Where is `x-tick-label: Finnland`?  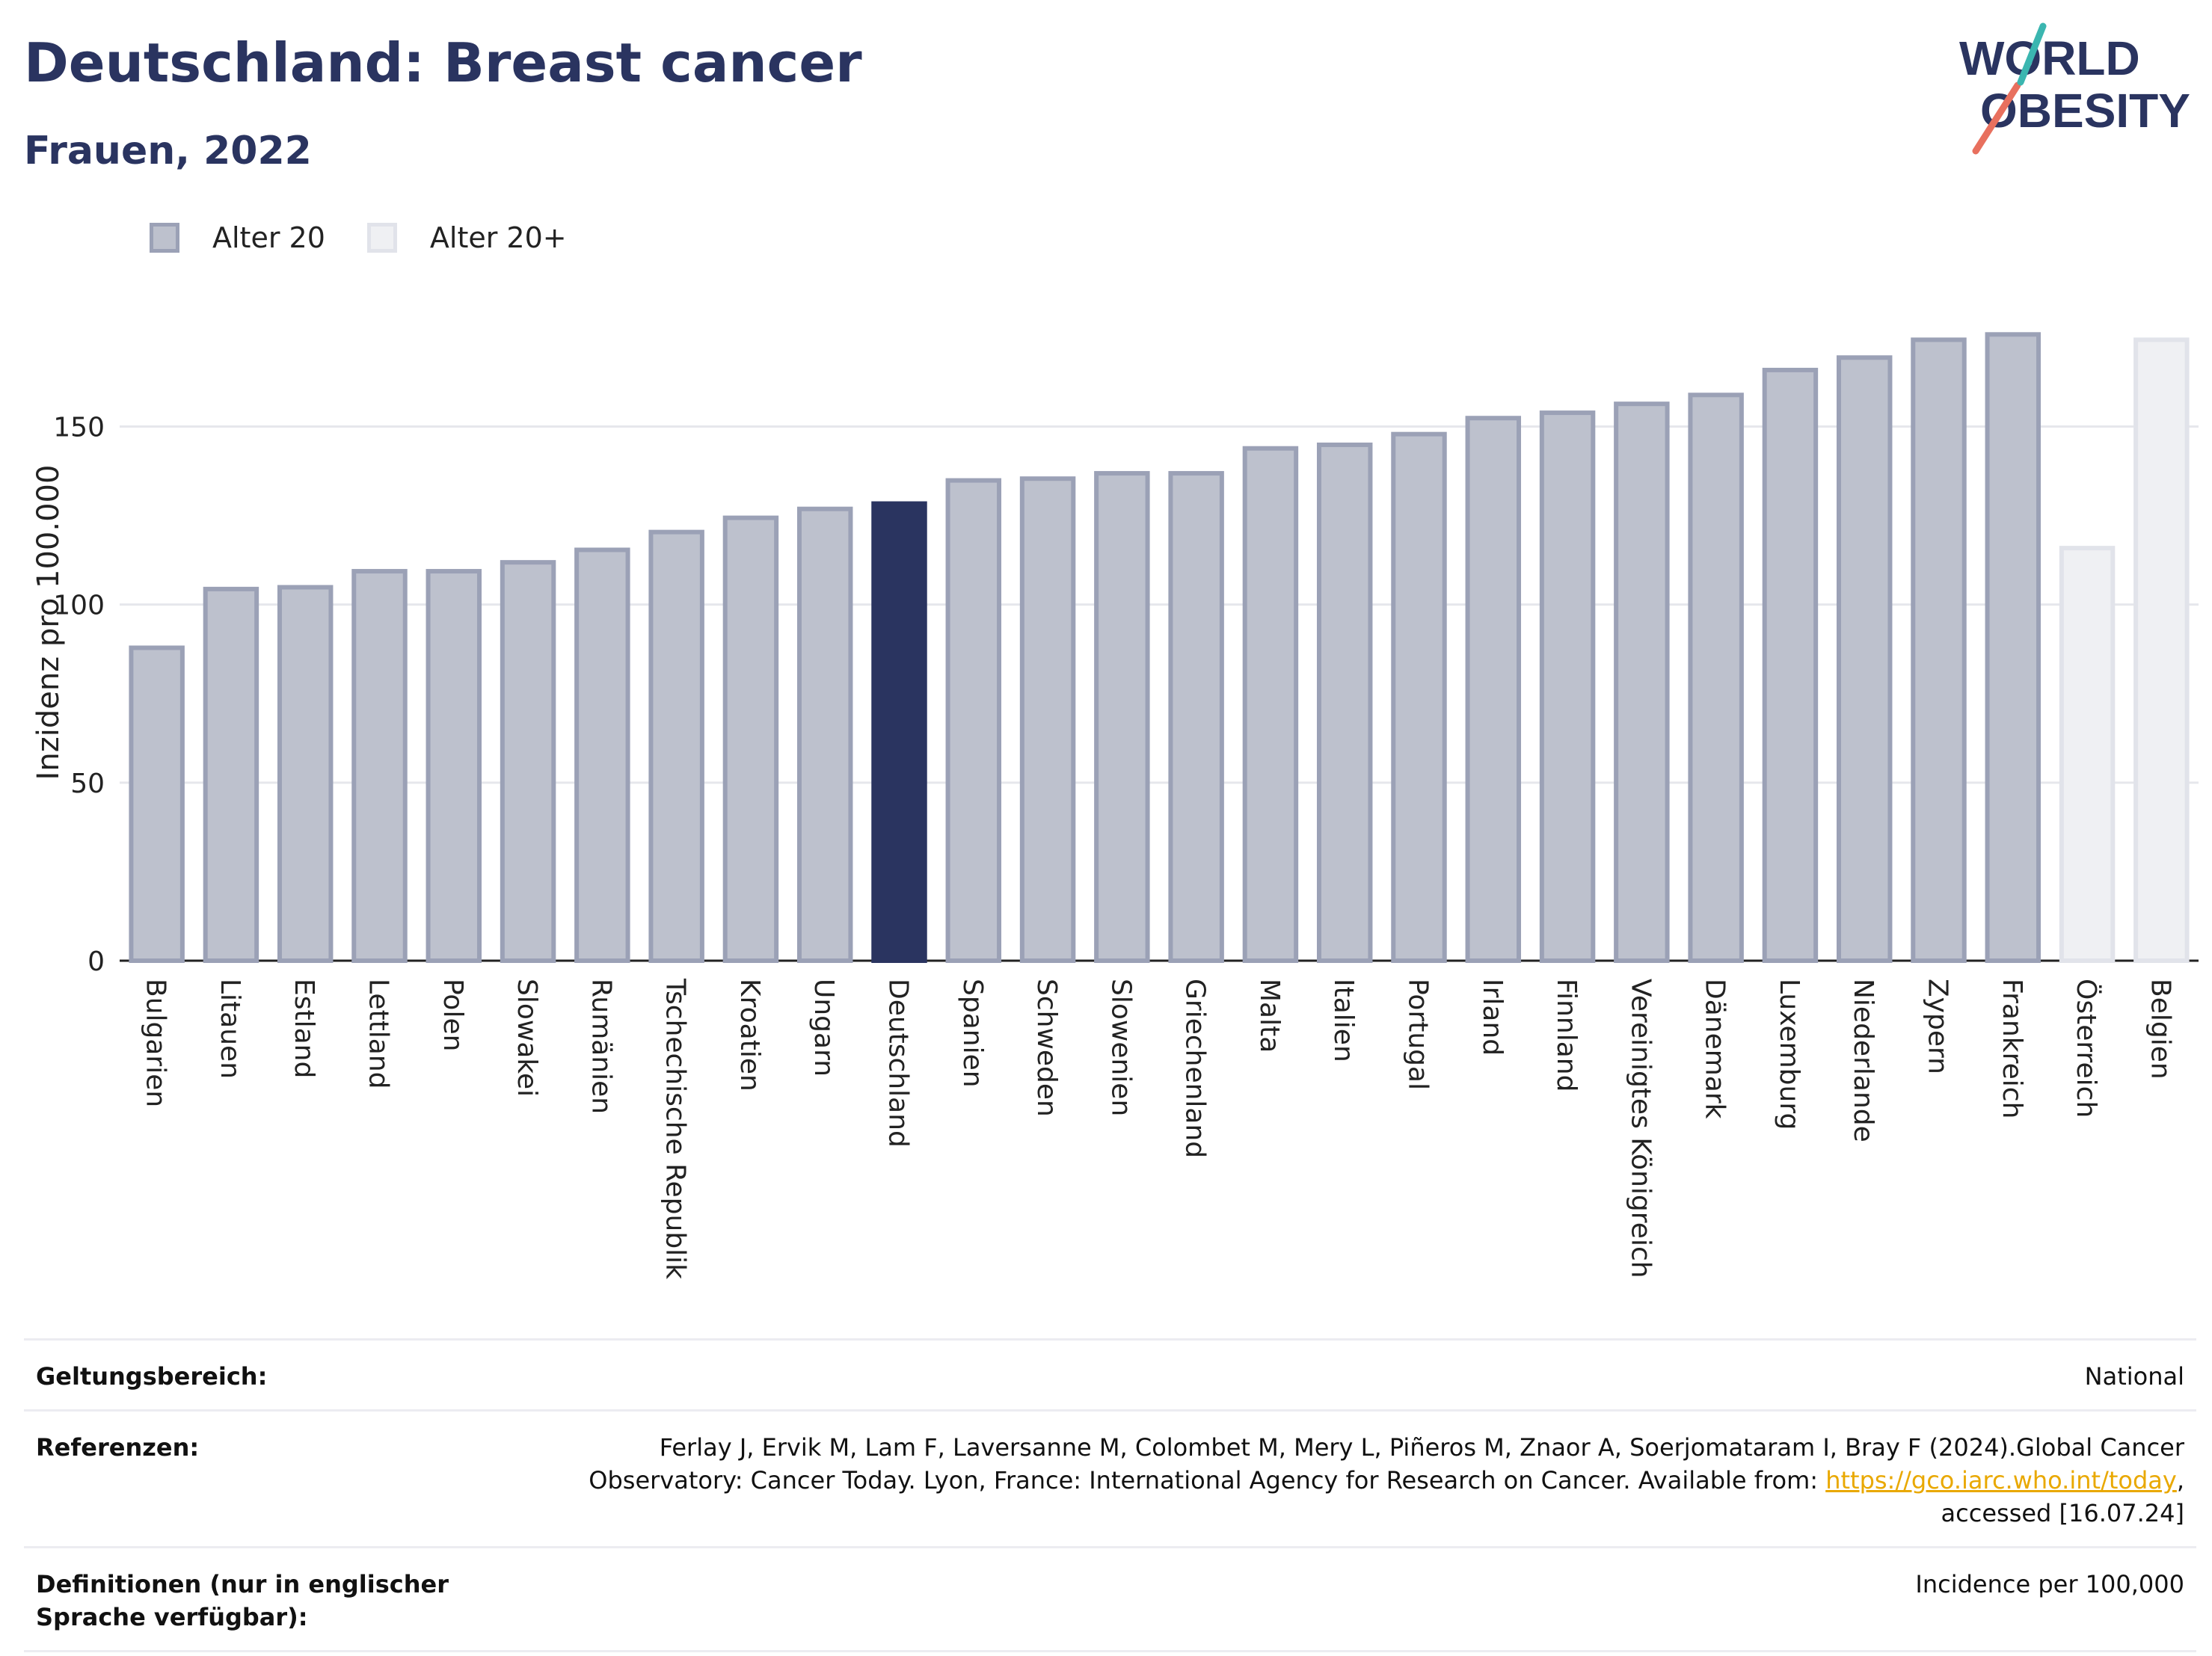 x-tick-label: Finnland is located at coordinates (1566, 1035).